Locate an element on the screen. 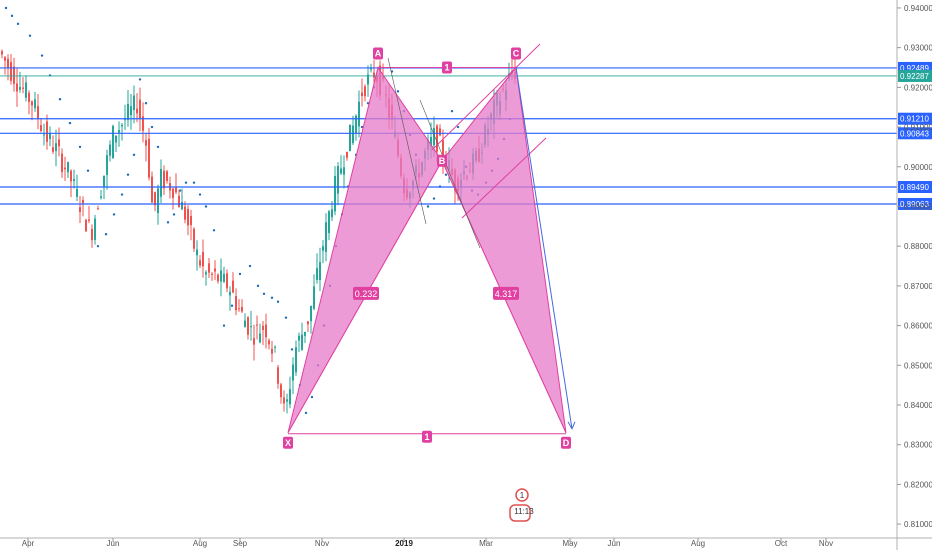 Image resolution: width=932 pixels, height=550 pixels. time-tick-label: Oct is located at coordinates (781, 543).